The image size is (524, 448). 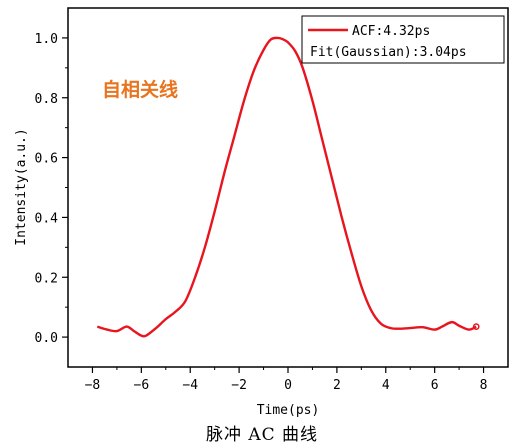 I want to click on x-axis-title: Time(ps), so click(x=288, y=410).